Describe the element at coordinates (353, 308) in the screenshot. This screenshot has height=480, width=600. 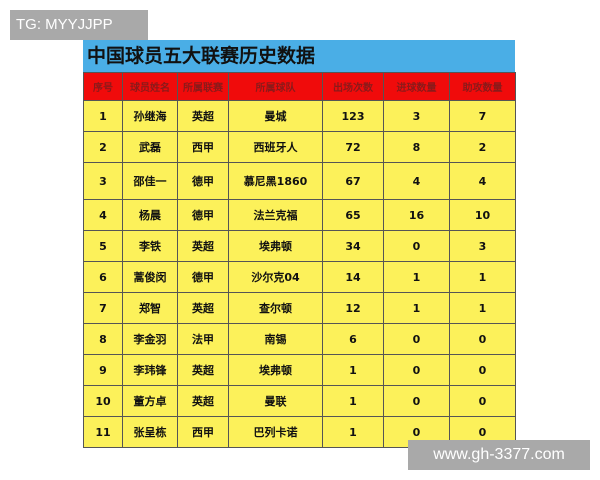
I see `table-cell: 12` at that location.